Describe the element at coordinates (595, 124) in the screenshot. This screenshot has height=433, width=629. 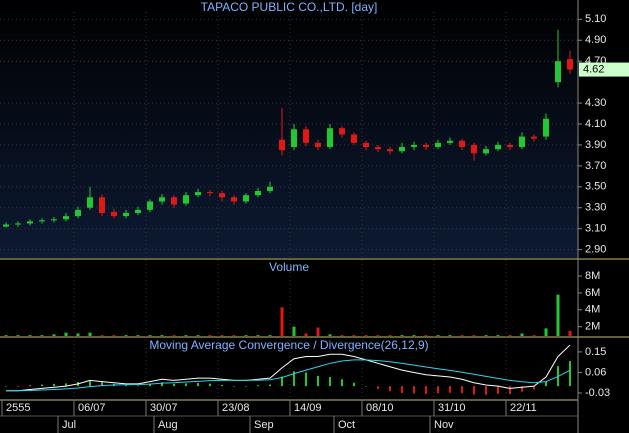
I see `y-tick-label: 4.10` at that location.